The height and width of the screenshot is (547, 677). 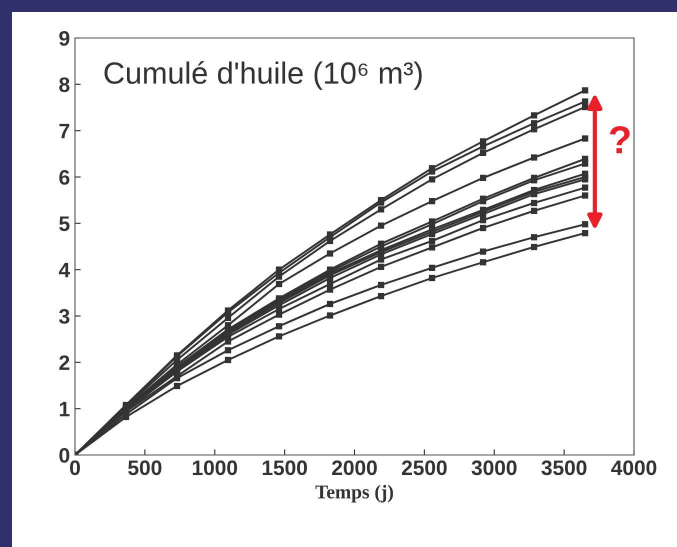 I want to click on x-axis-title: Temps (j), so click(x=354, y=493).